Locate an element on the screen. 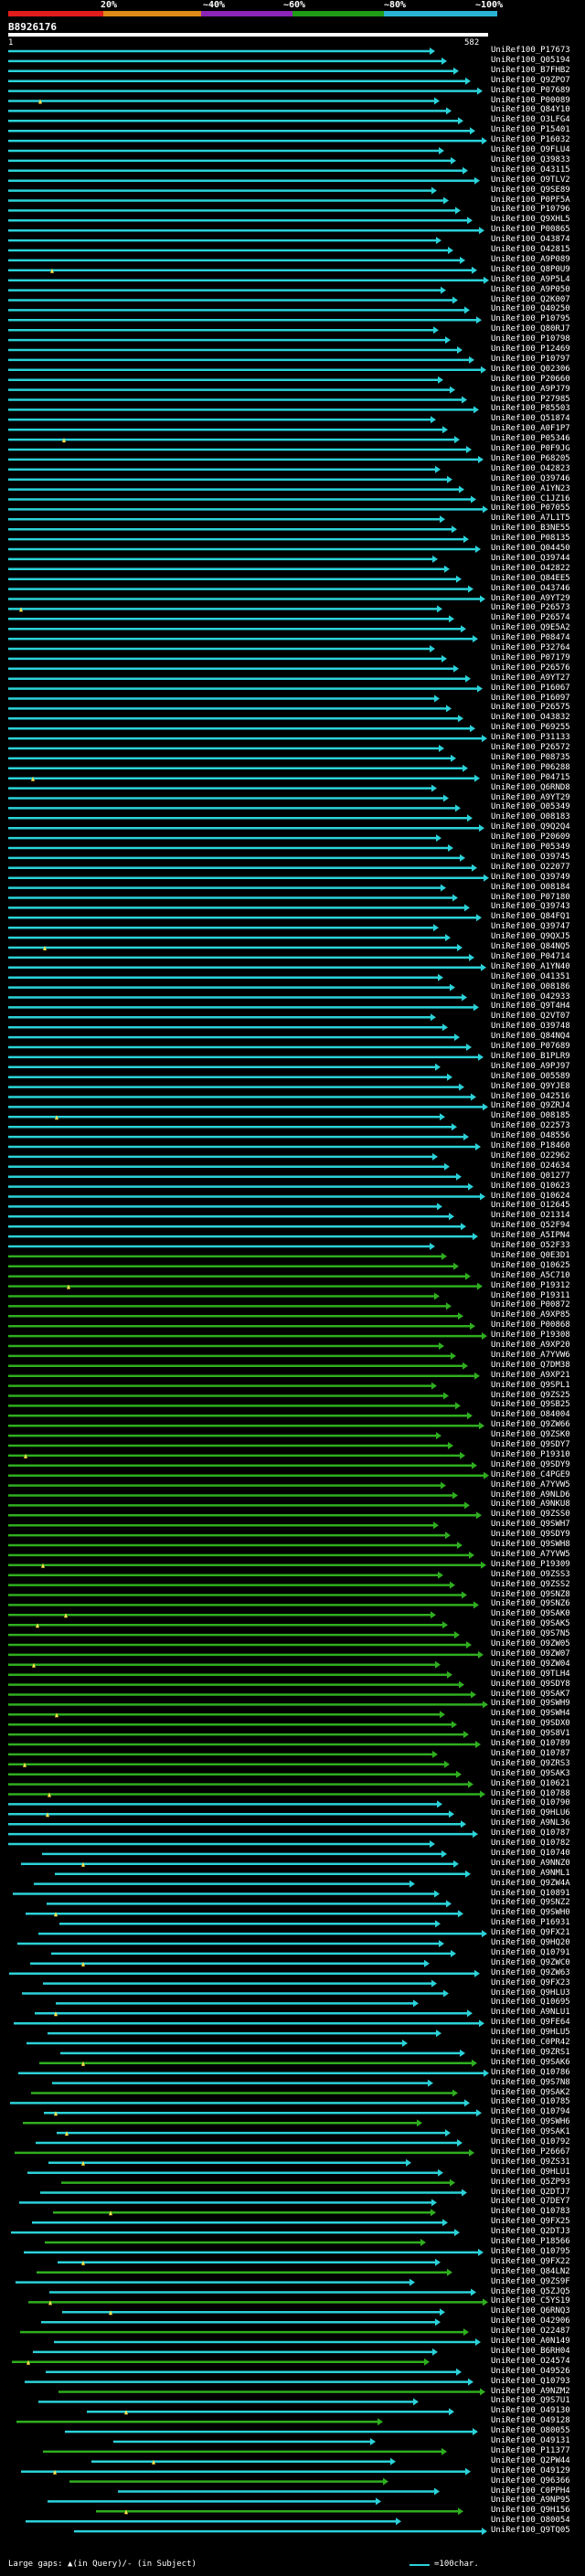 This screenshot has height=2576, width=585. hit-accession-link: UniRef100_Q40250 is located at coordinates (531, 309).